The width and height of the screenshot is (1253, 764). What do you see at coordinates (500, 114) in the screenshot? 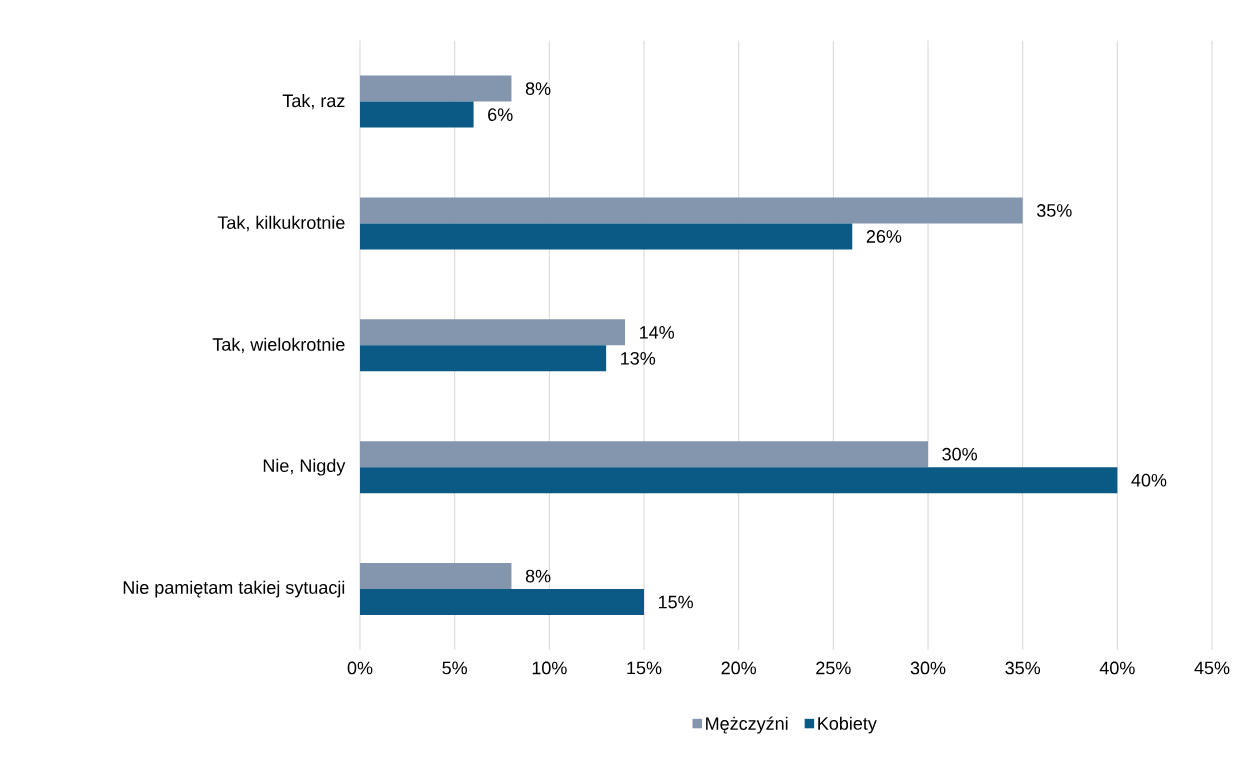
I see `data-label: 6%` at bounding box center [500, 114].